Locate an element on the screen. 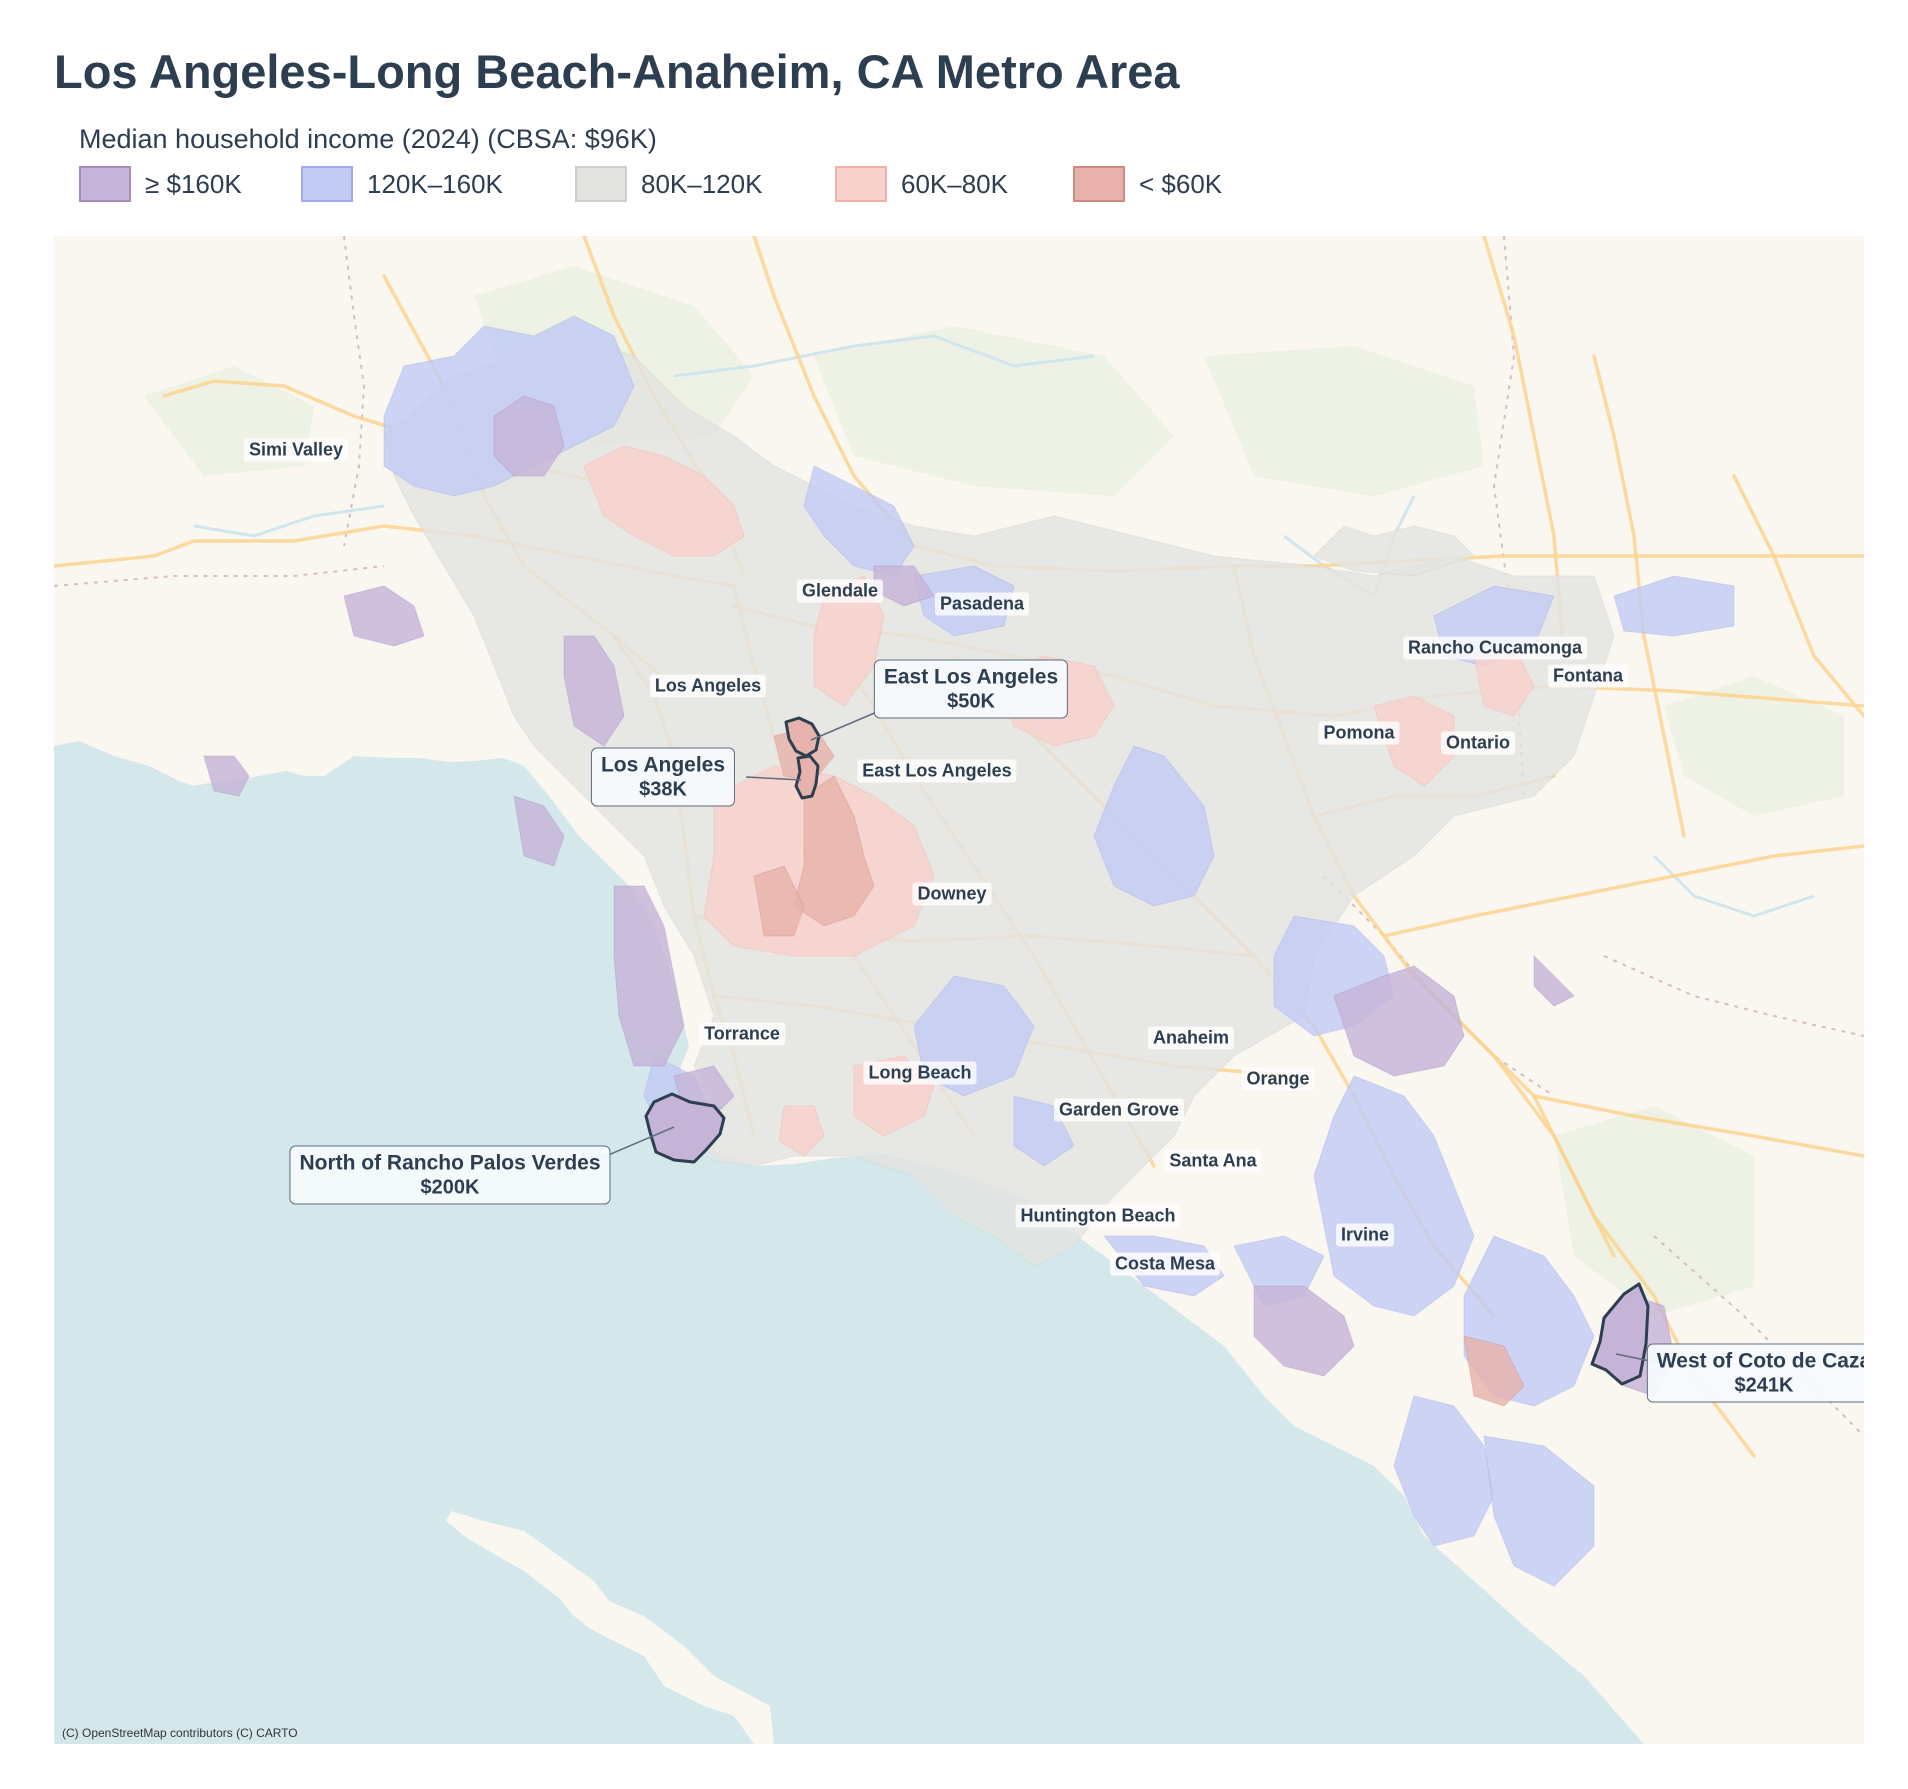 The width and height of the screenshot is (1908, 1789). callout-east-los-angeles: East Los Angeles $50K is located at coordinates (971, 689).